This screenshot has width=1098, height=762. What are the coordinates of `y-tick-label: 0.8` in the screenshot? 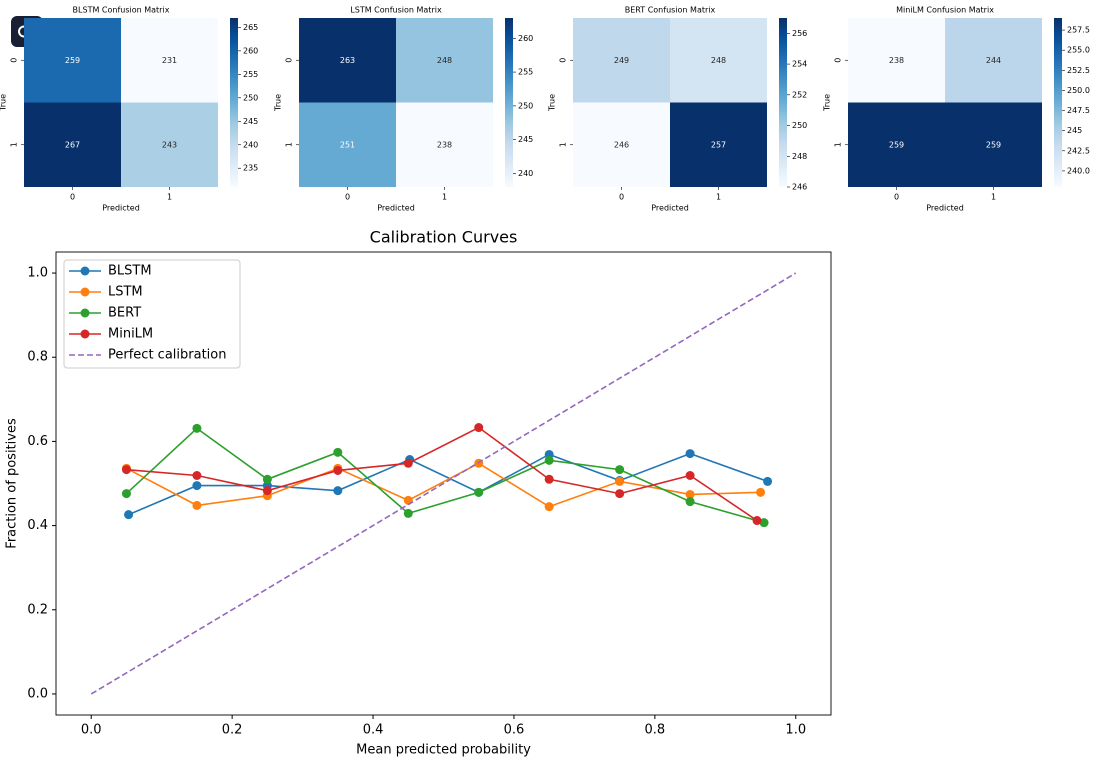 It's located at (37, 357).